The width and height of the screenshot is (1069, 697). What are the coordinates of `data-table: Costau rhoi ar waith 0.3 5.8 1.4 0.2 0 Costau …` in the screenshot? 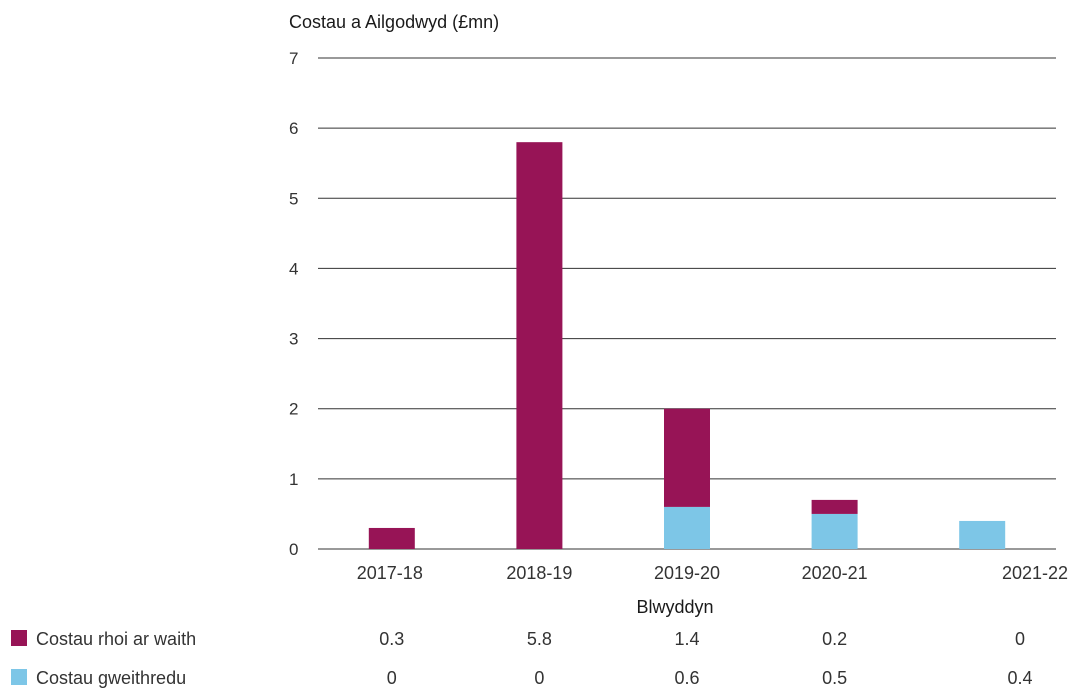 It's located at (522, 658).